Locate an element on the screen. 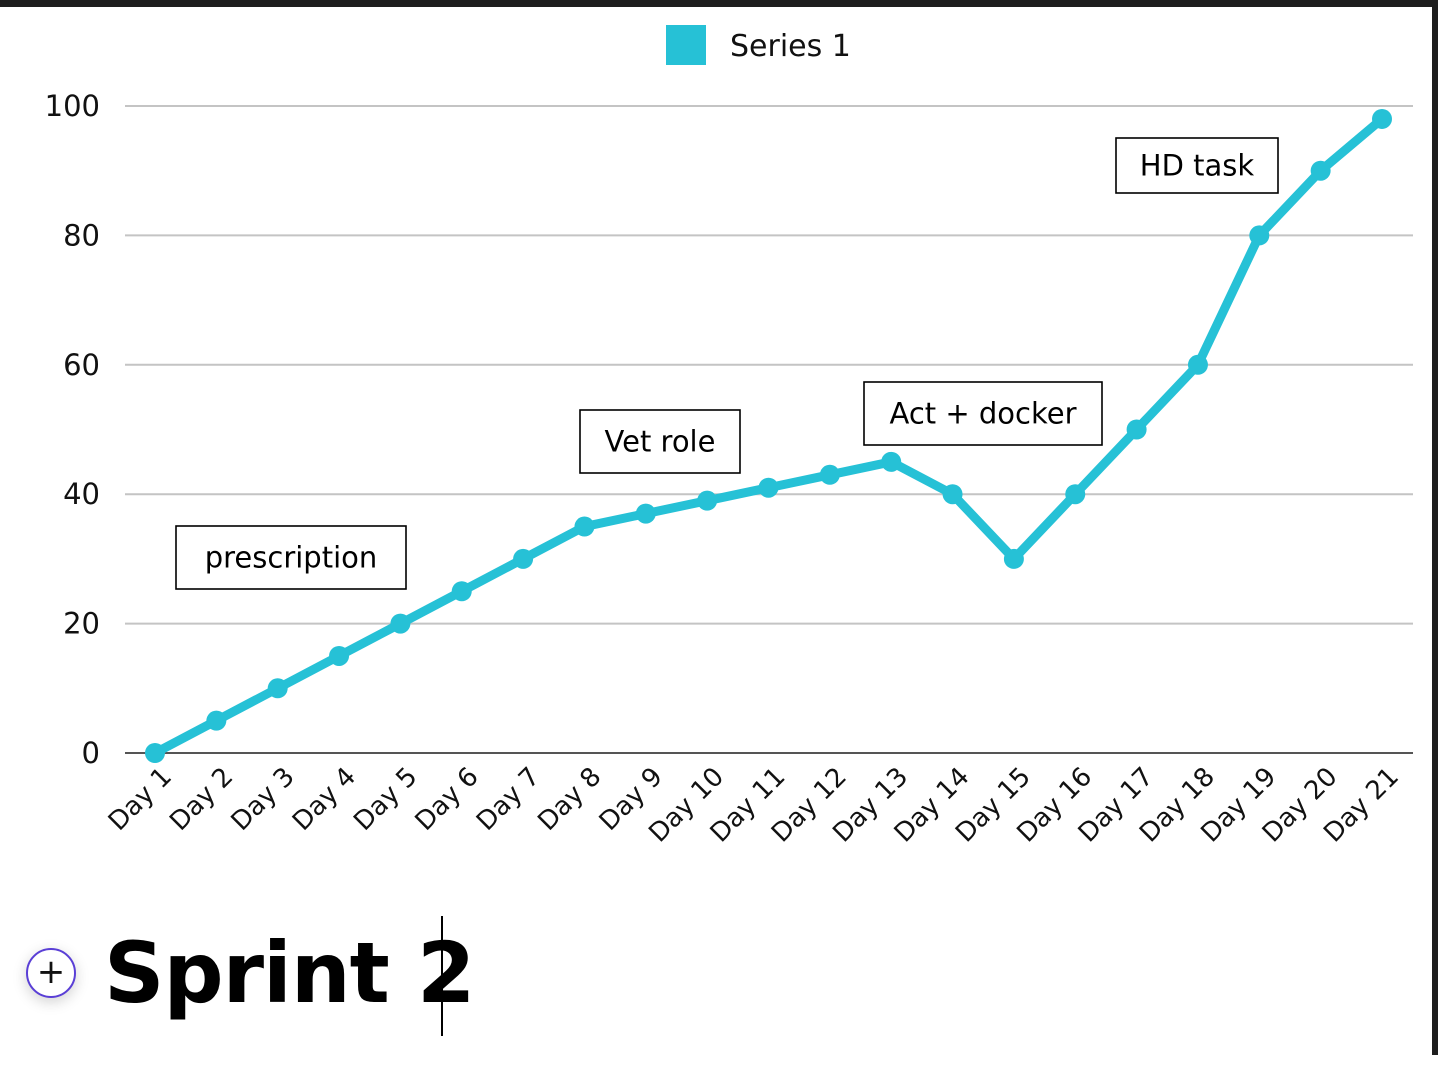 The height and width of the screenshot is (1088, 1438). x-tick-label: Day 3 is located at coordinates (263, 799).